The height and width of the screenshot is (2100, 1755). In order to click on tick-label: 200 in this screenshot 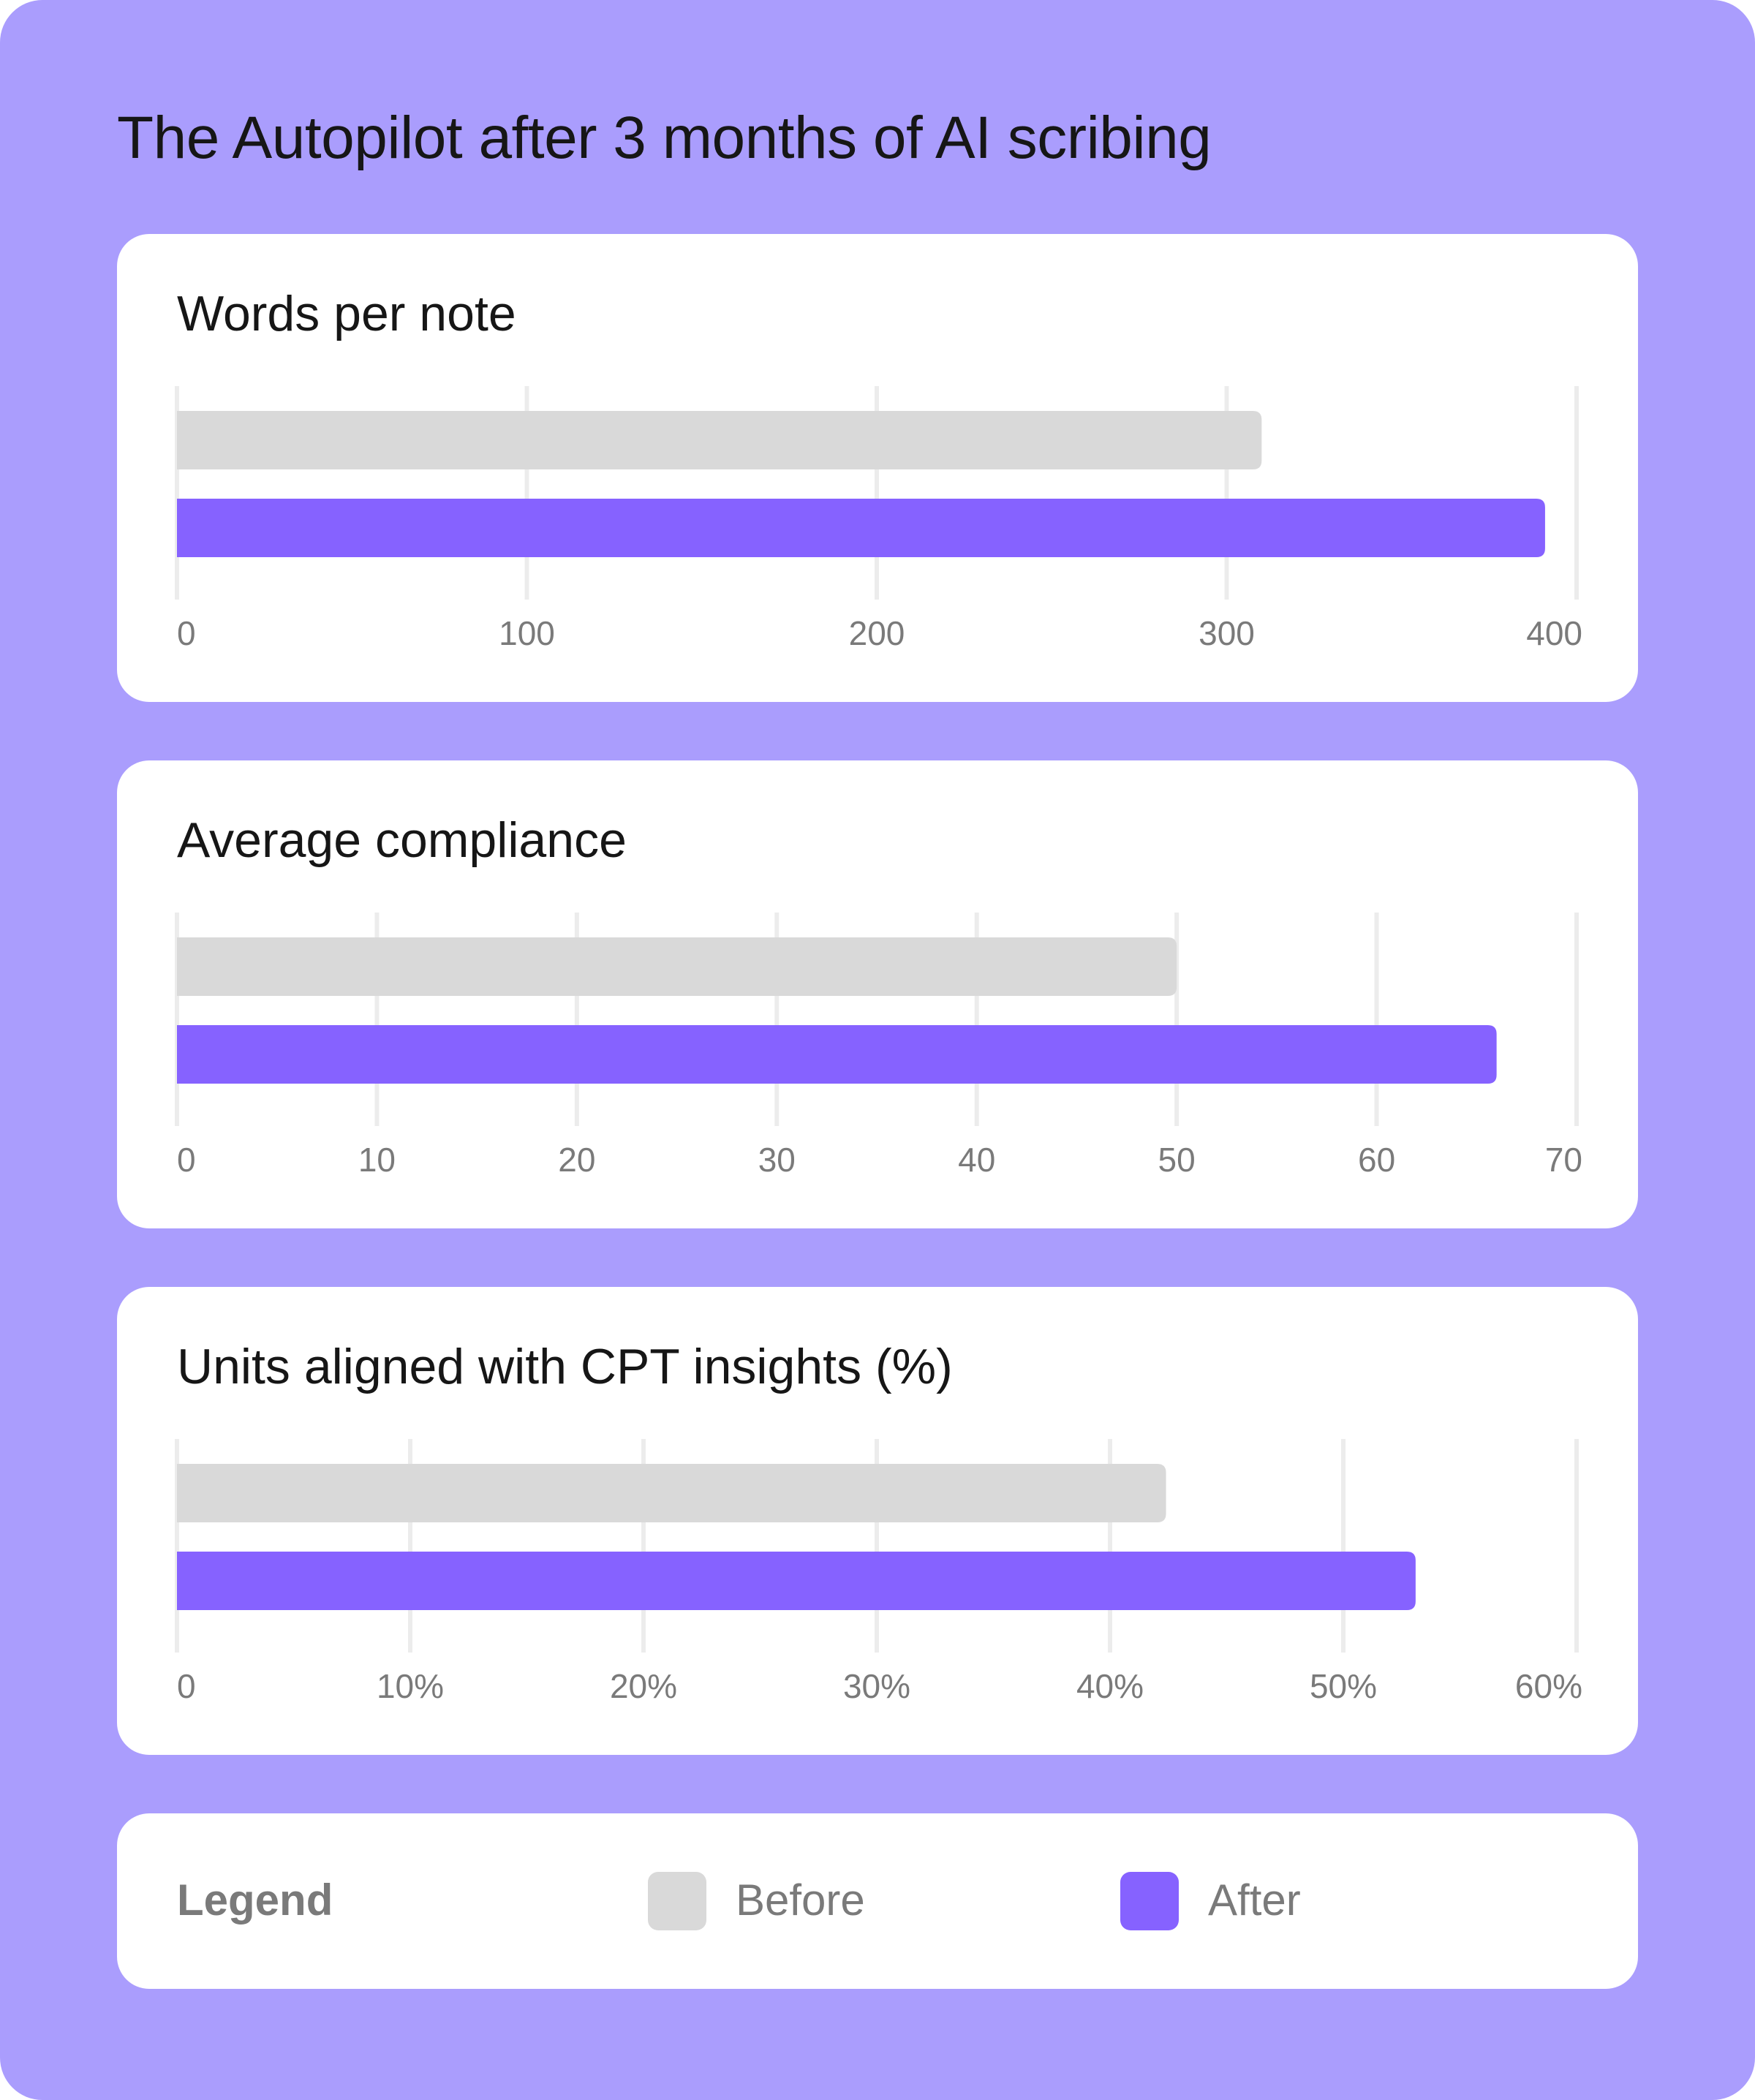, I will do `click(877, 633)`.